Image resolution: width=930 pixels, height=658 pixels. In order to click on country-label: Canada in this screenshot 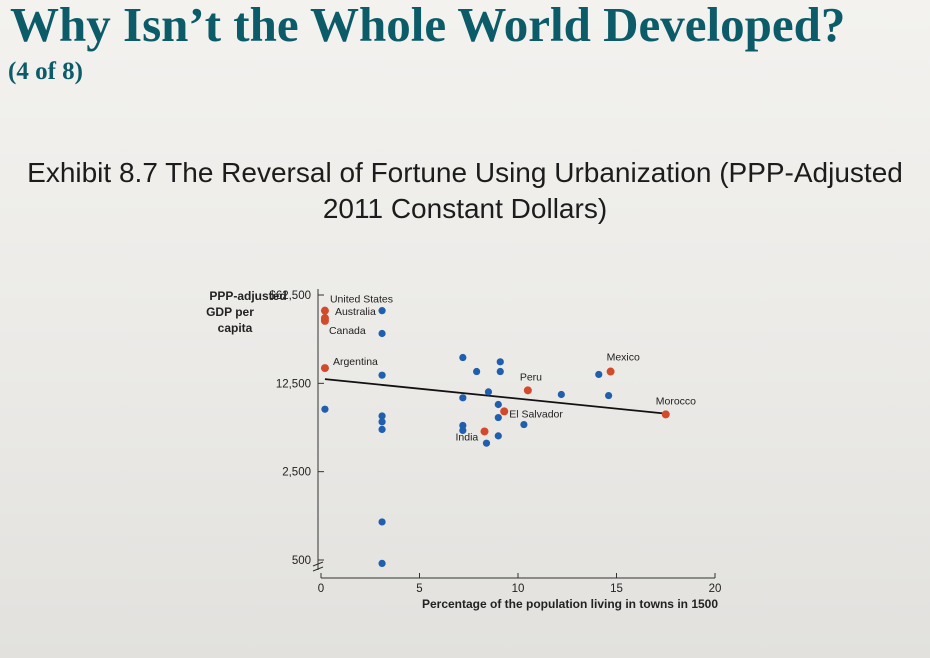, I will do `click(347, 331)`.